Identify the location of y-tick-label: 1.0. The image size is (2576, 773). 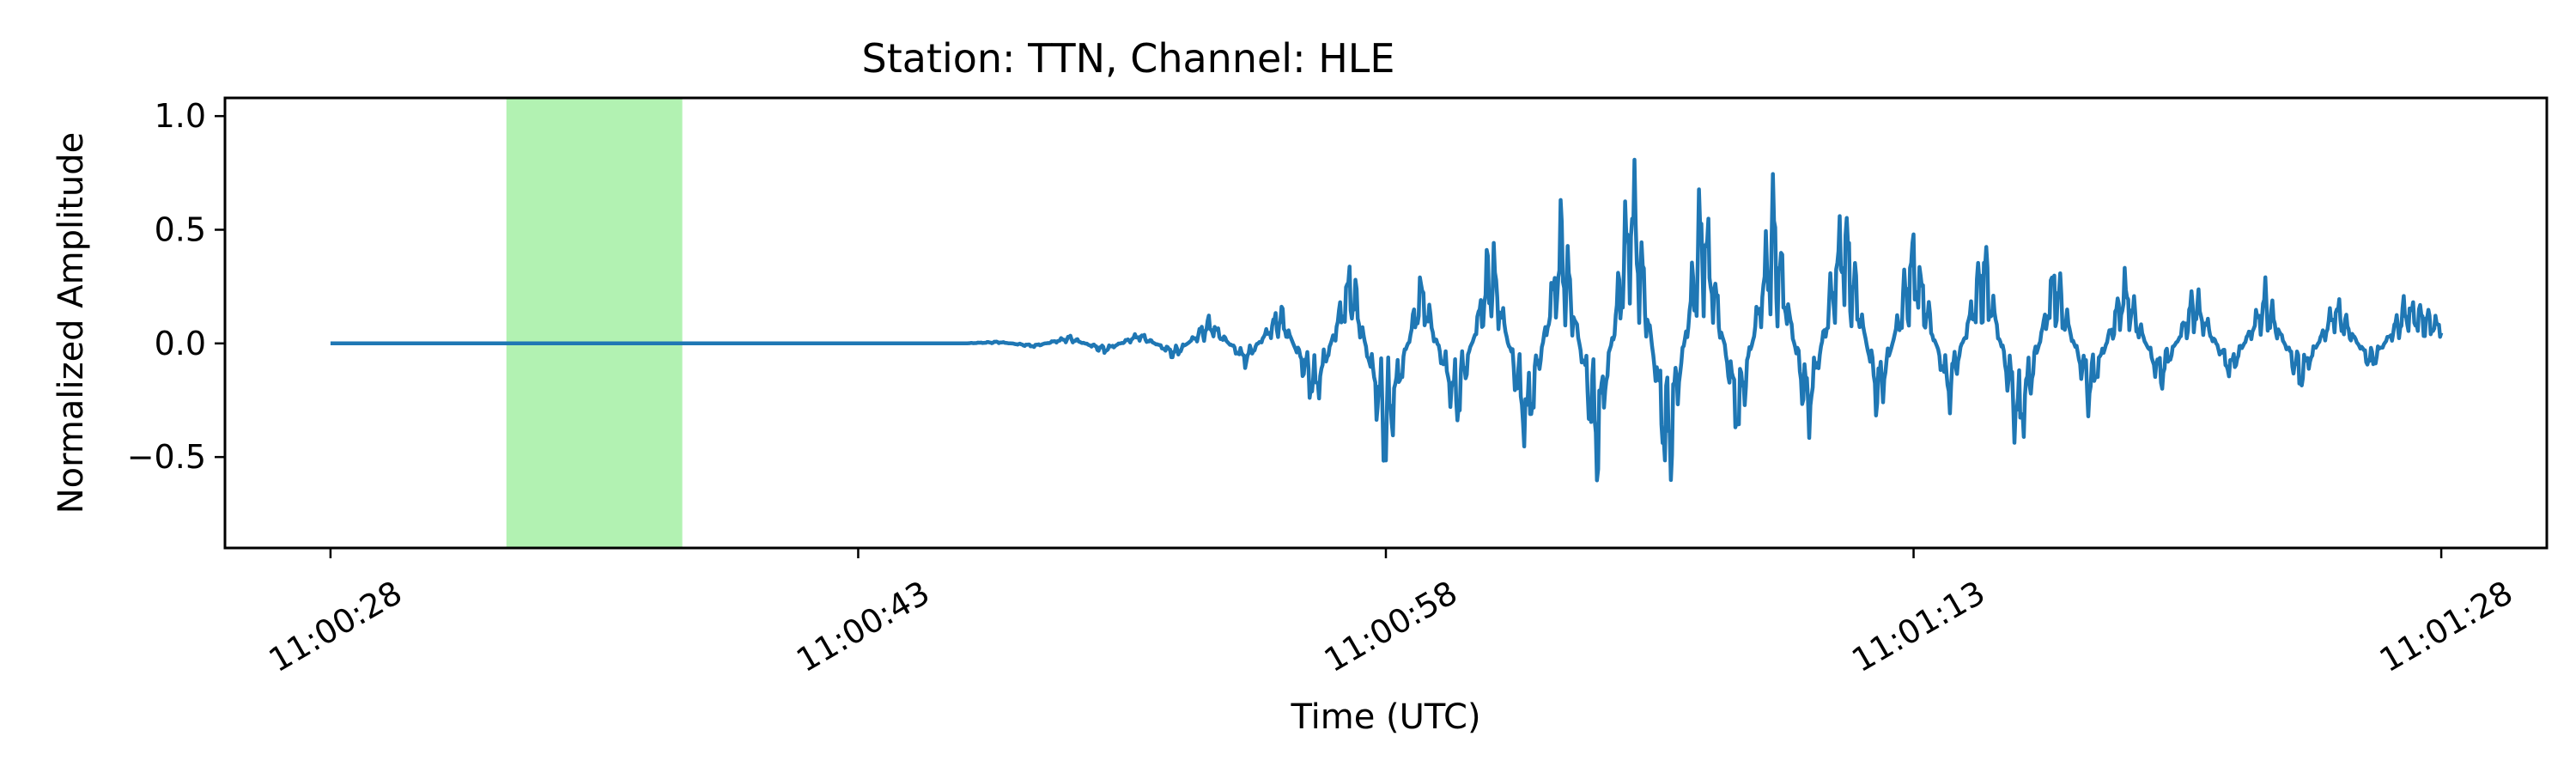
(180, 116).